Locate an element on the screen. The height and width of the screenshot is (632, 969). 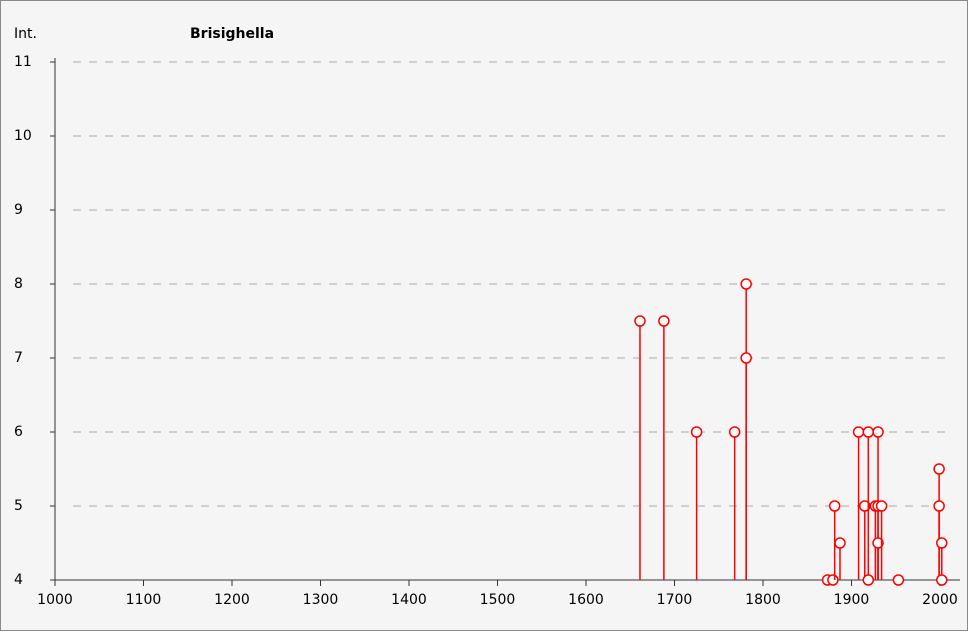
y-tick-label: 11 is located at coordinates (23, 62).